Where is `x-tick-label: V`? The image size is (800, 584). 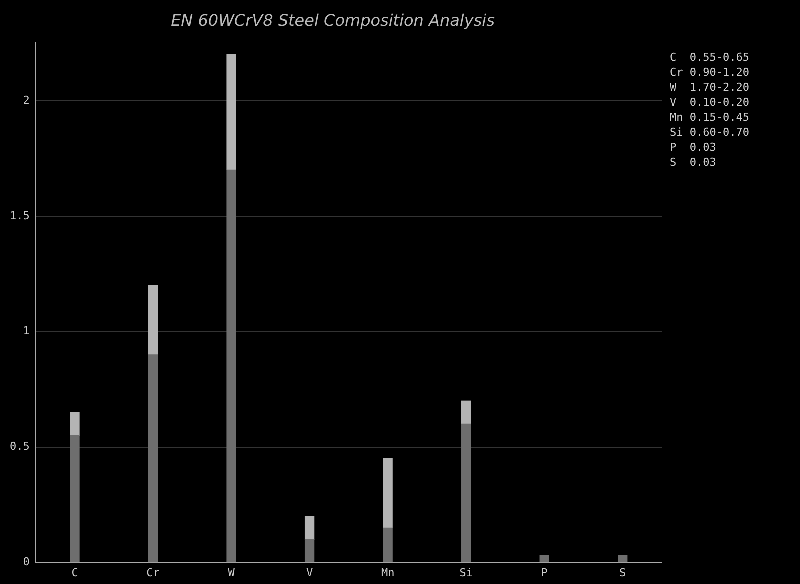
x-tick-label: V is located at coordinates (310, 573).